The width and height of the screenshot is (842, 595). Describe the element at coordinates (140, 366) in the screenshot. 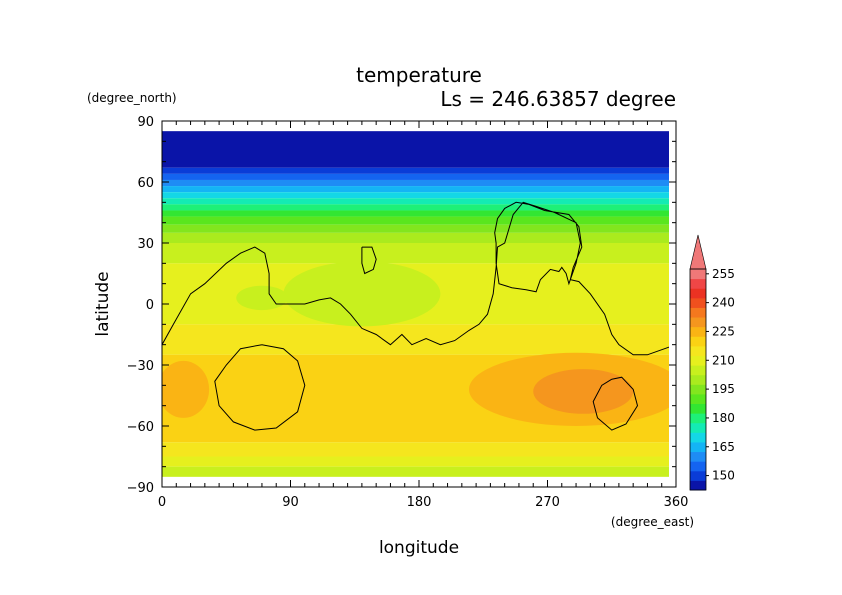

I see `y-tick-label: −30` at that location.